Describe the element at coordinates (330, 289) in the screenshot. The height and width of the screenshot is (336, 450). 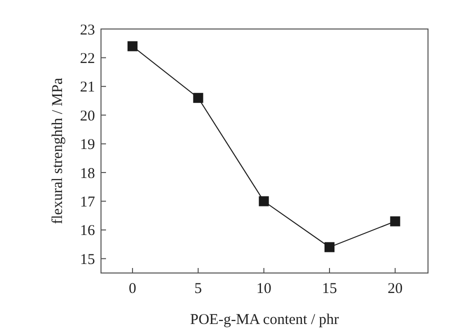
I see `x-tick-label: 15` at that location.